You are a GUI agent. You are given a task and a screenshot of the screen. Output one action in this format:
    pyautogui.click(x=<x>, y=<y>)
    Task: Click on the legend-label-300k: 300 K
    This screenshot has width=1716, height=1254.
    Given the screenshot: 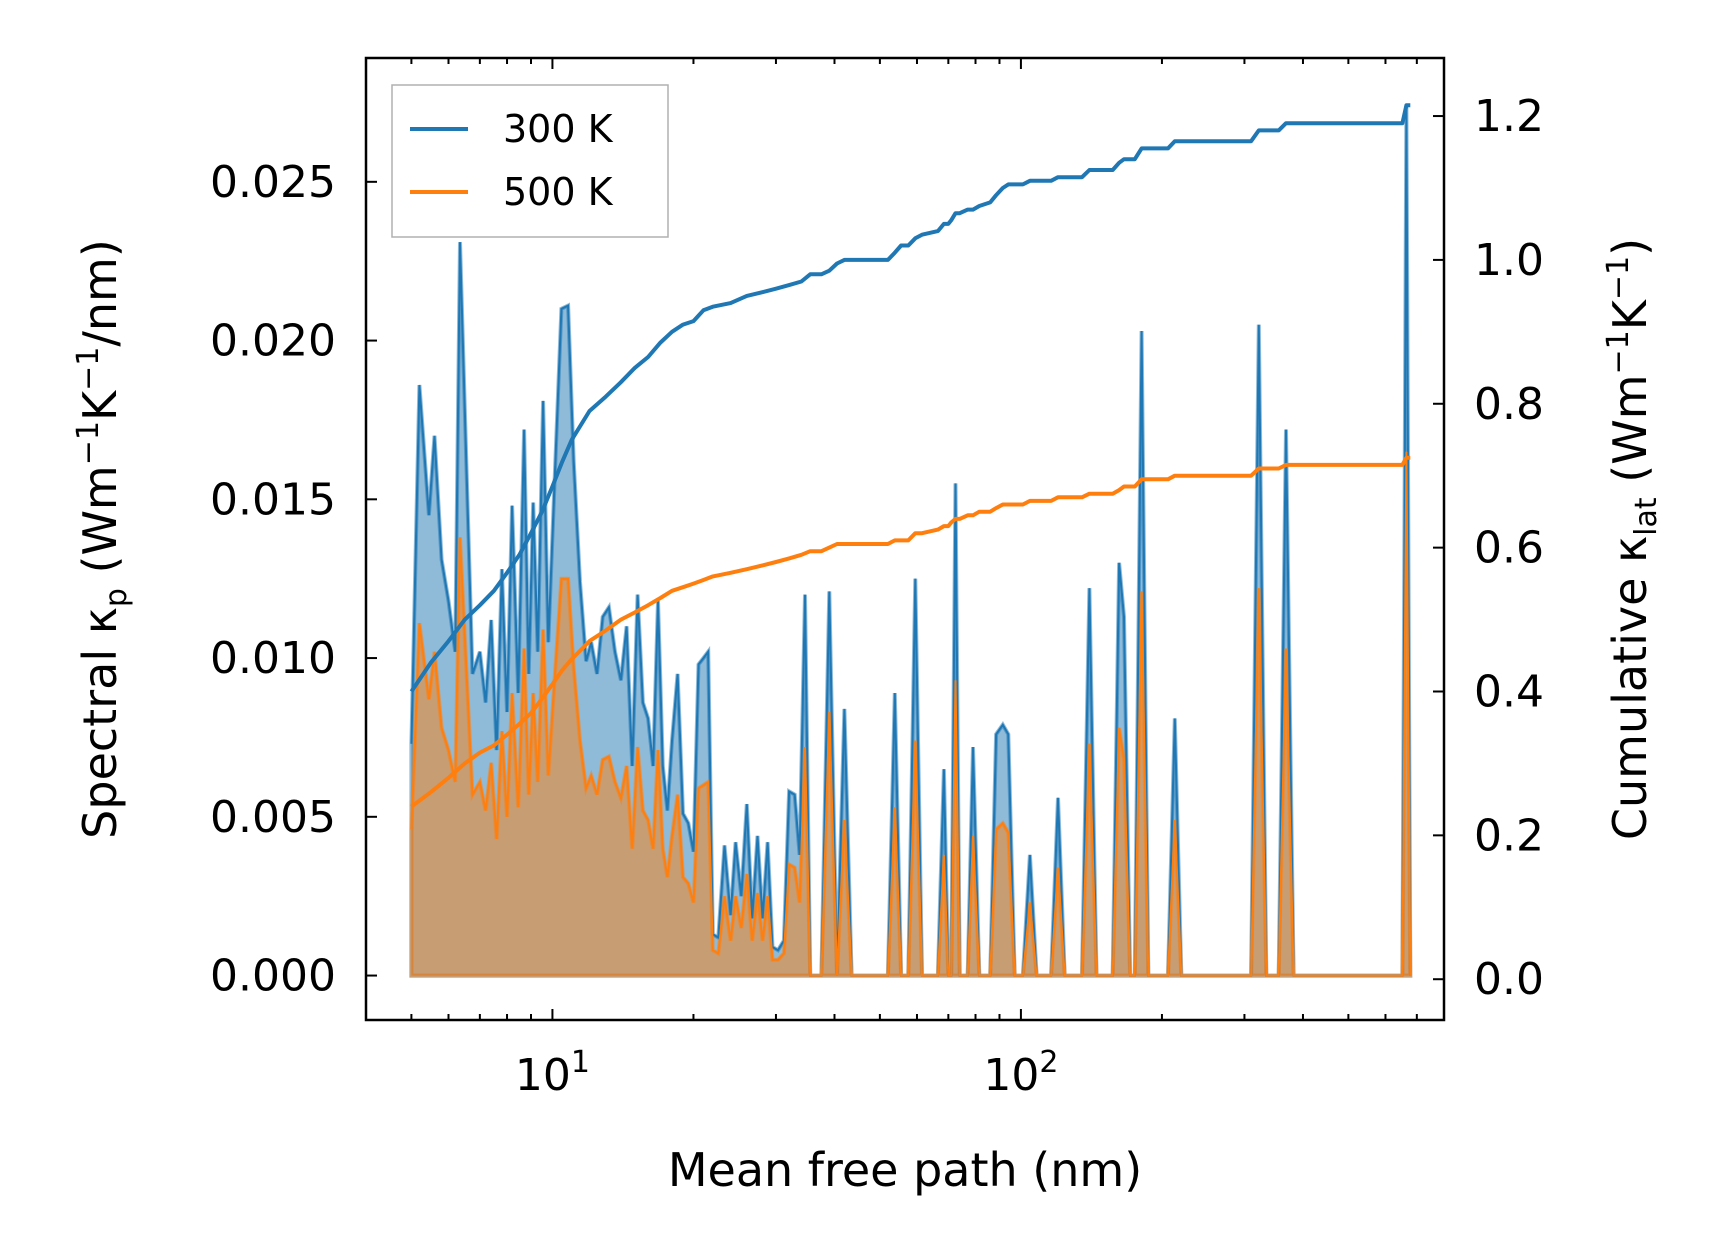 What is the action you would take?
    pyautogui.click(x=558, y=129)
    